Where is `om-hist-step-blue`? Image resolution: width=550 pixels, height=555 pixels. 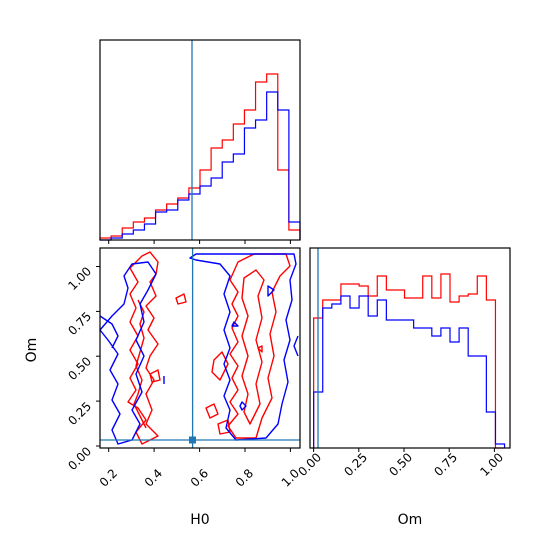
om-hist-step-blue is located at coordinates (409, 371).